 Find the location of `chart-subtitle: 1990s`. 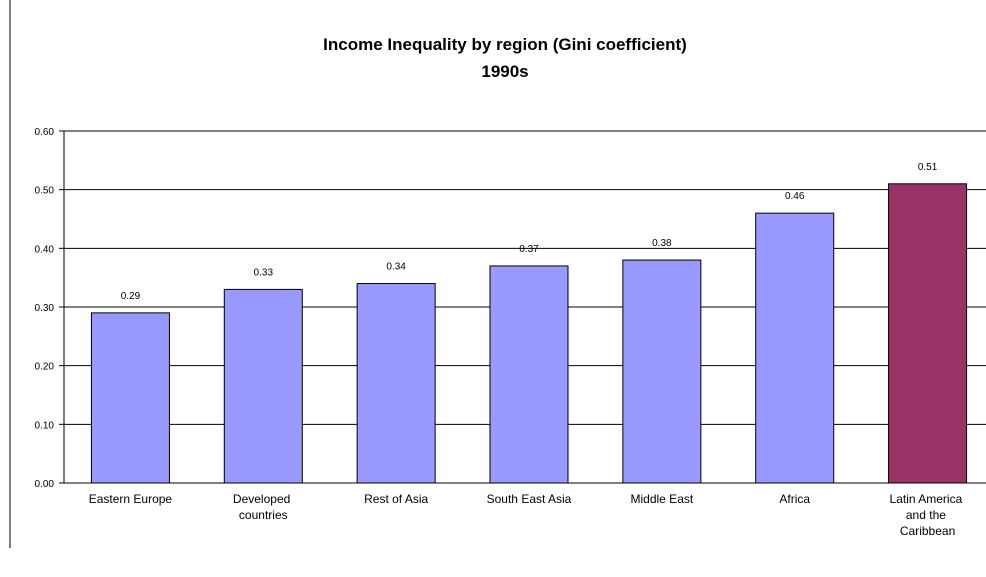

chart-subtitle: 1990s is located at coordinates (504, 71).